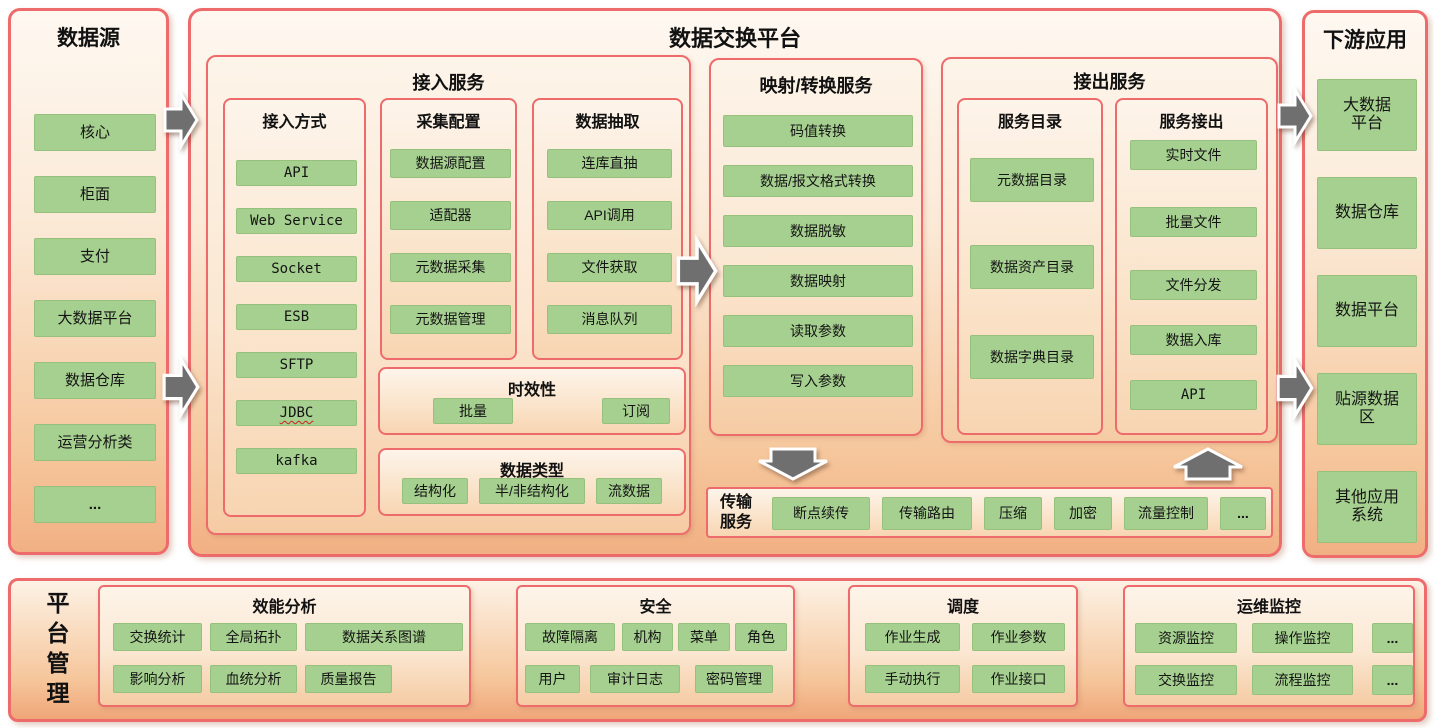 This screenshot has height=728, width=1434. Describe the element at coordinates (1166, 513) in the screenshot. I see `transport-item: 流量控制` at that location.